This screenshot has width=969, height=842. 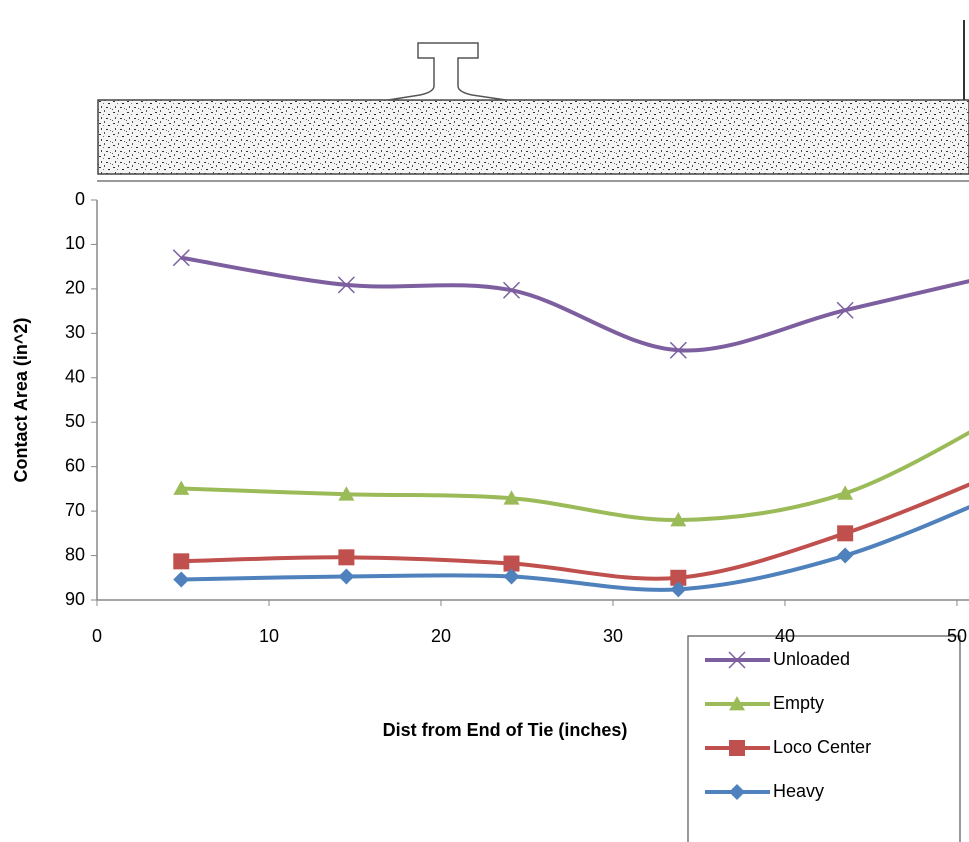 I want to click on y-tick-label: 90, so click(x=75, y=599).